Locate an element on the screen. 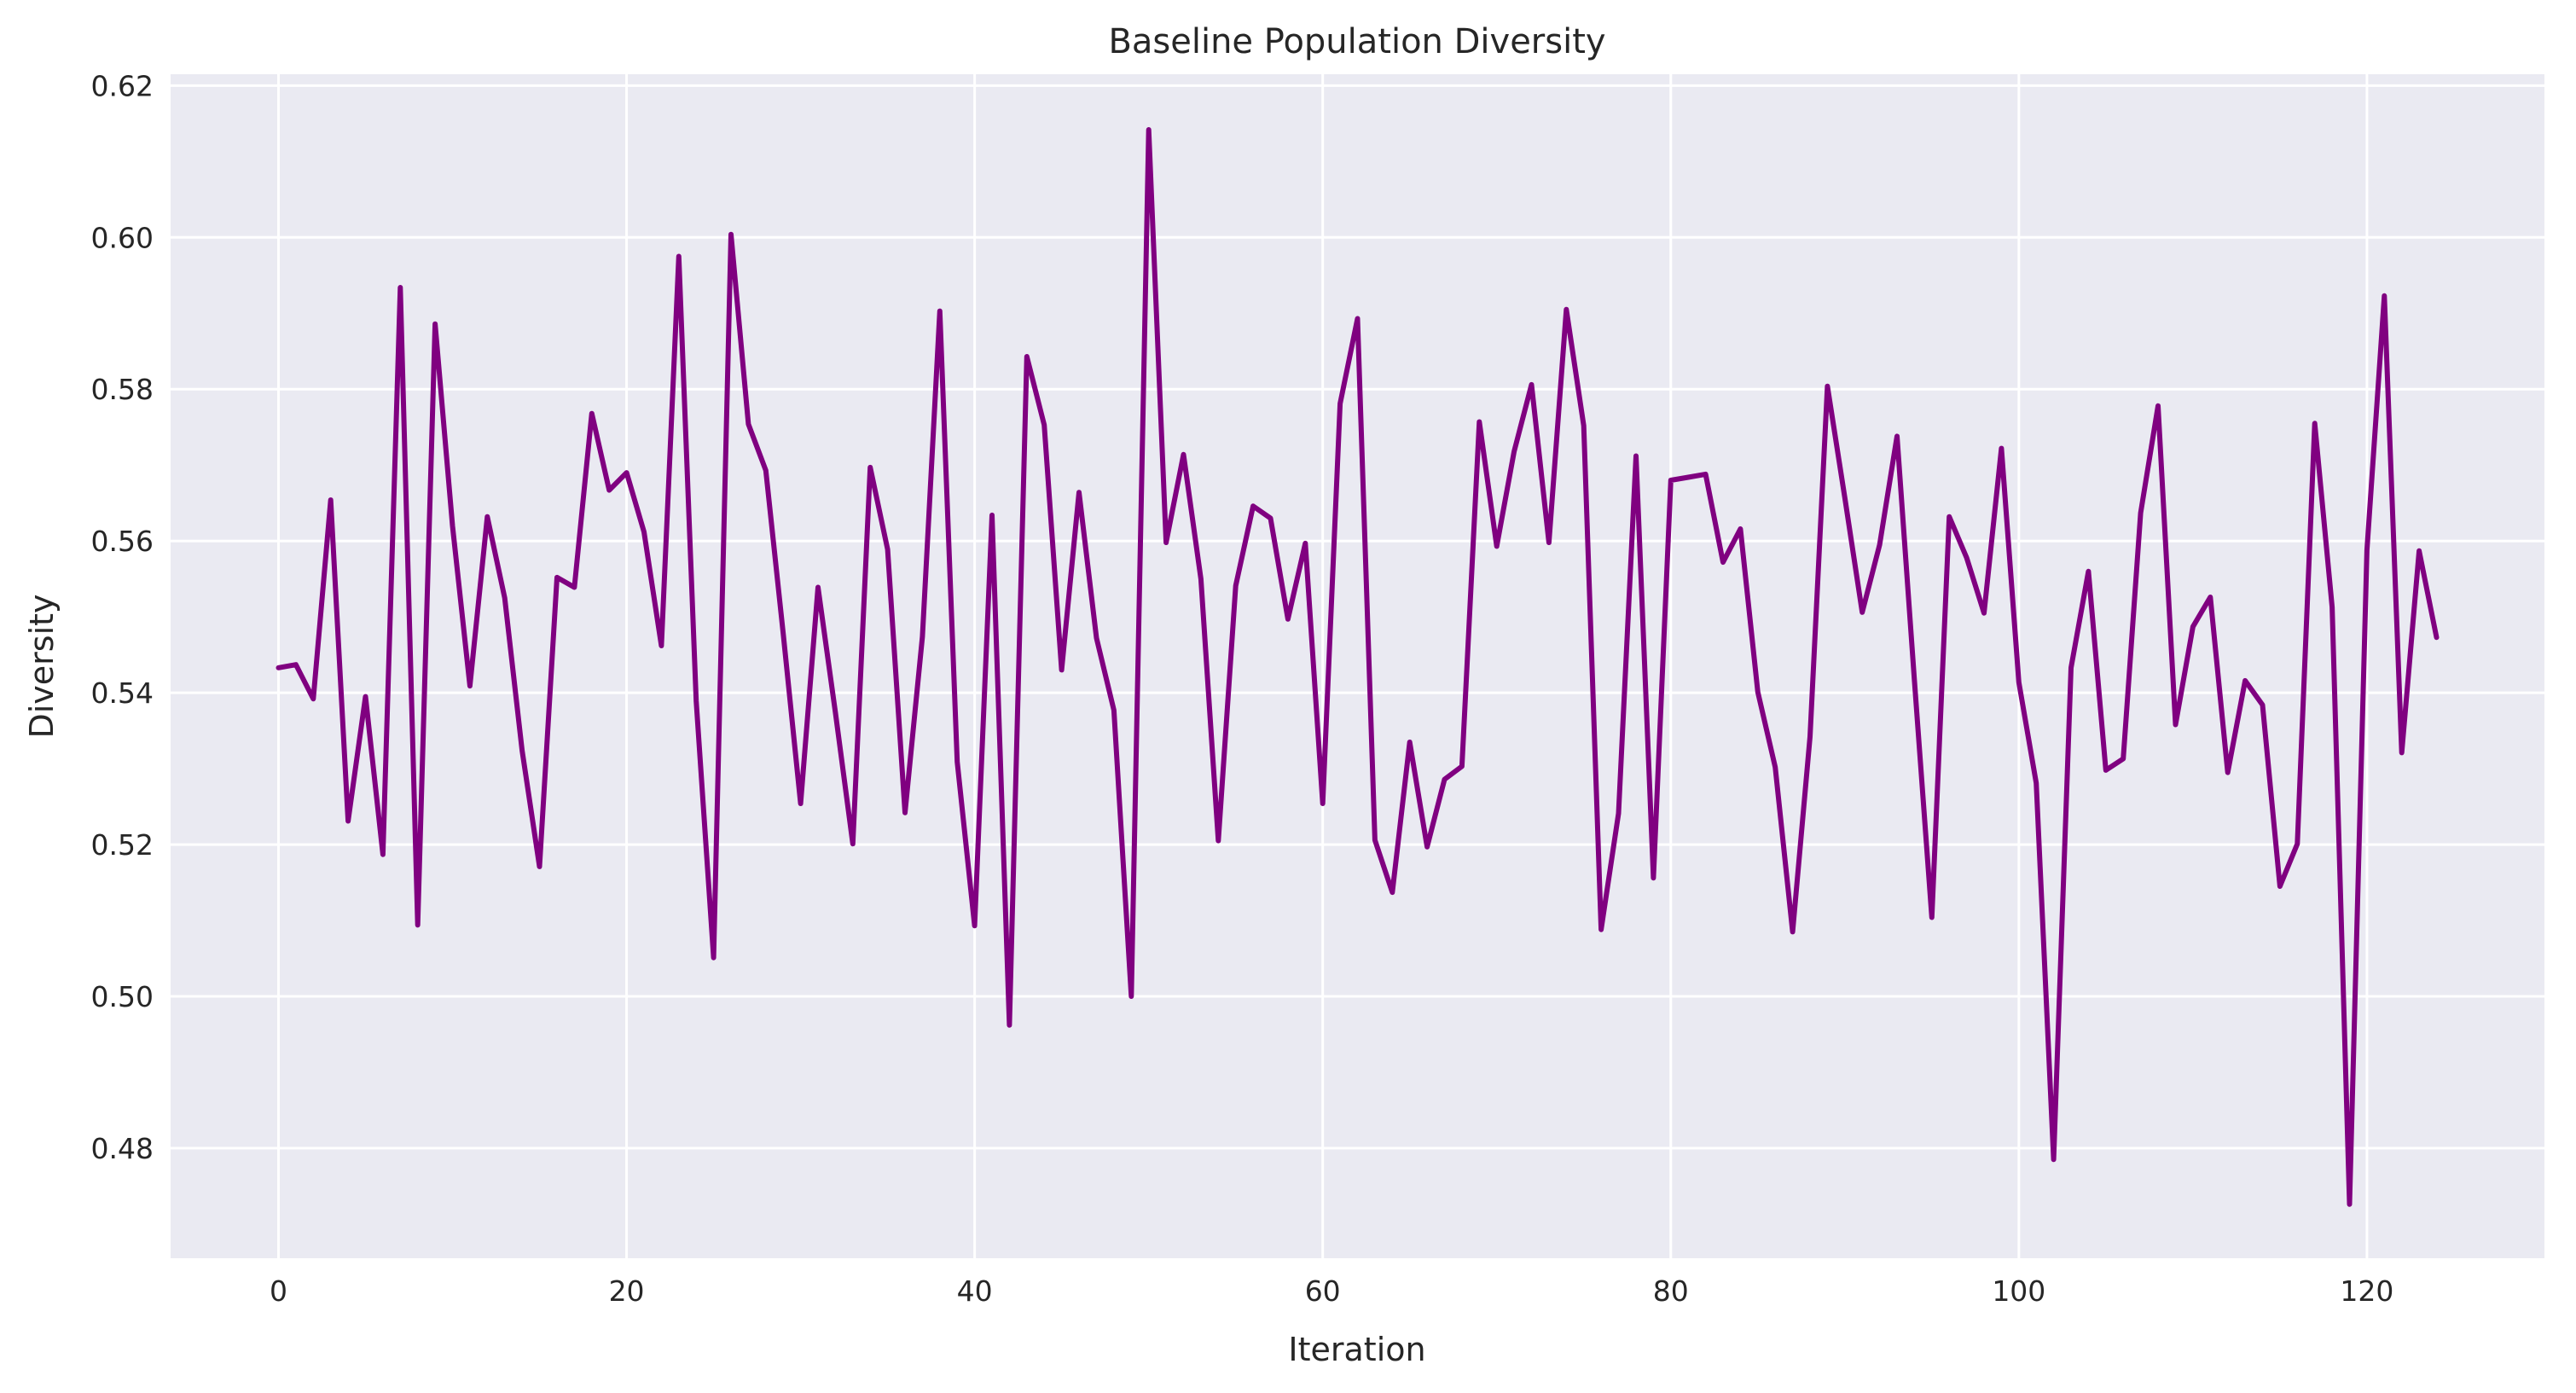 The image size is (2576, 1393). y-tick-label: 0.60 is located at coordinates (122, 237).